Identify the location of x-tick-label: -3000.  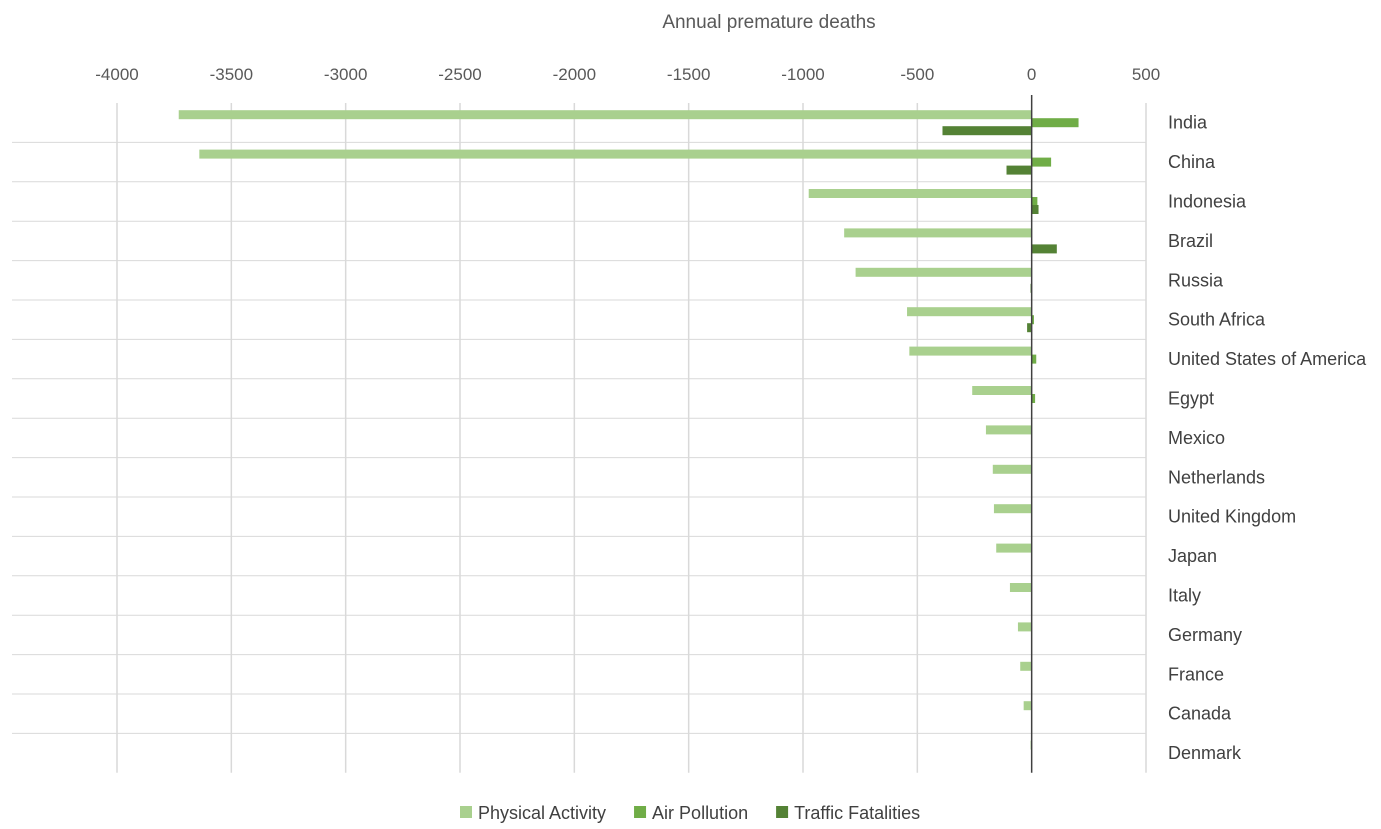
(345, 74).